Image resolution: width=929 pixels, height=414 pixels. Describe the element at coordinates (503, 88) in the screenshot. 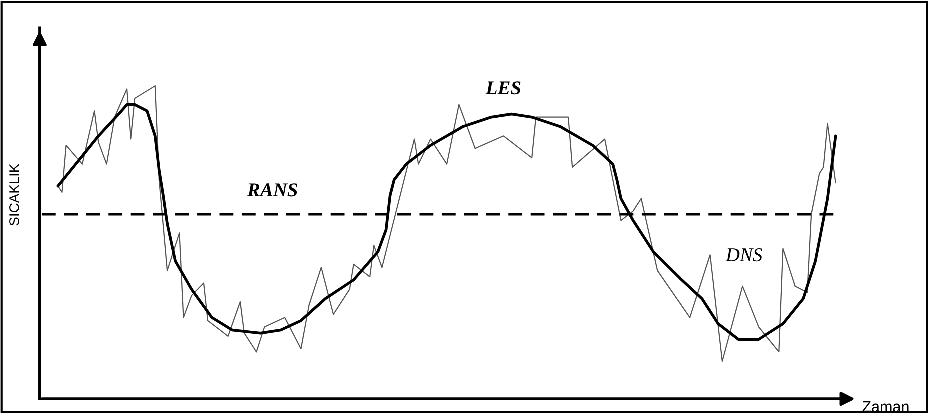

I see `series-label: LES` at that location.